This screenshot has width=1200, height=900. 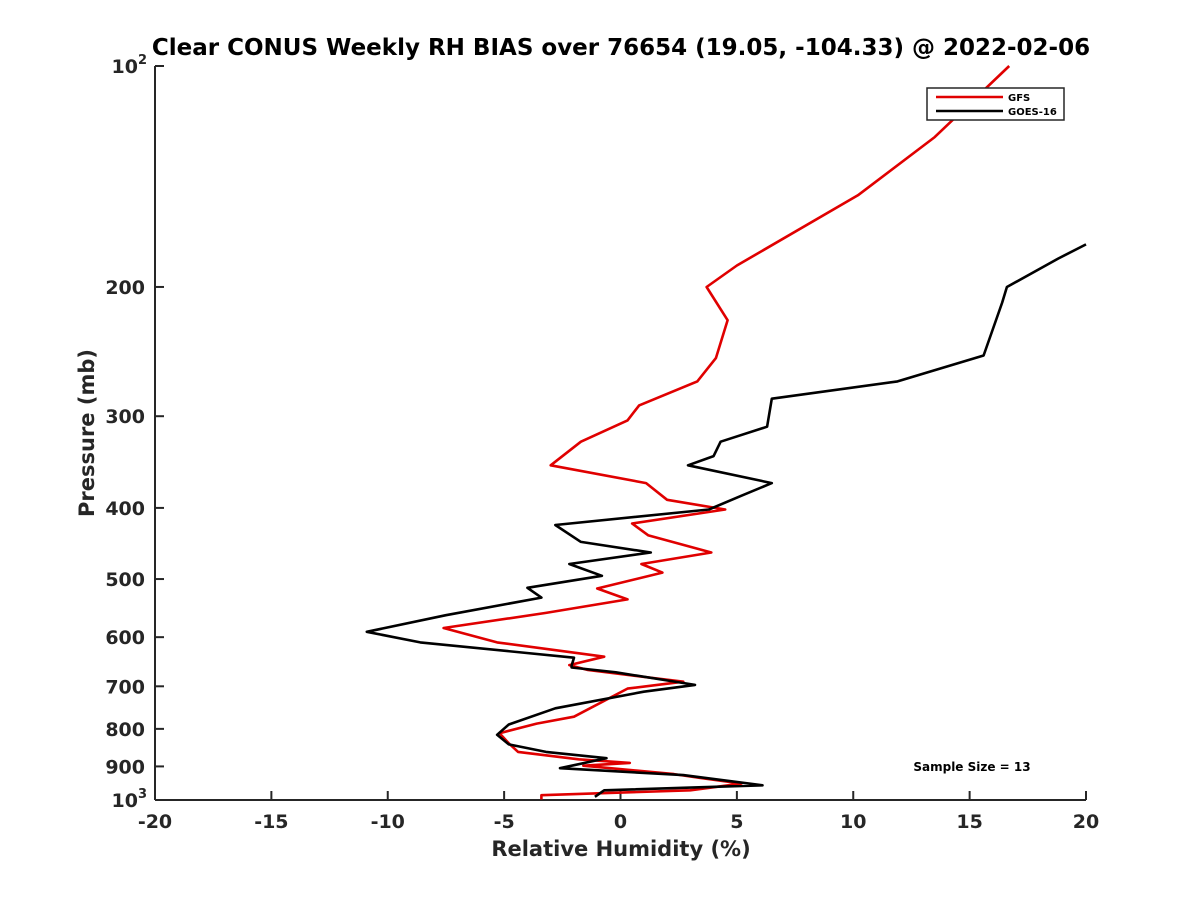 I want to click on x-tick-label: 0, so click(x=620, y=822).